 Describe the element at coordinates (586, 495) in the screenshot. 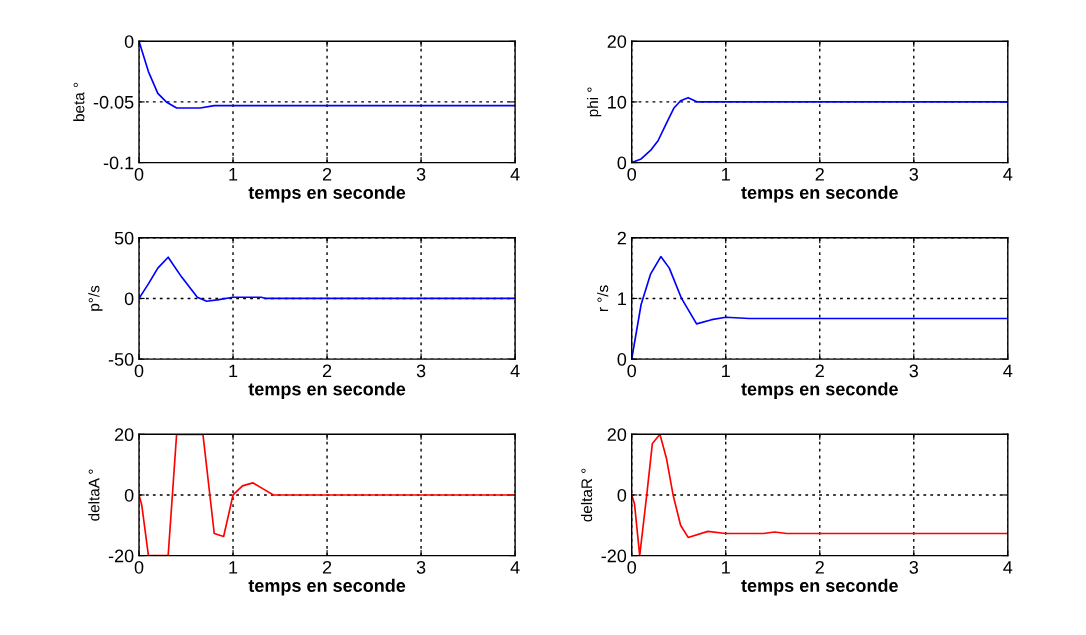

I see `y-axis-title: deltaR °` at that location.